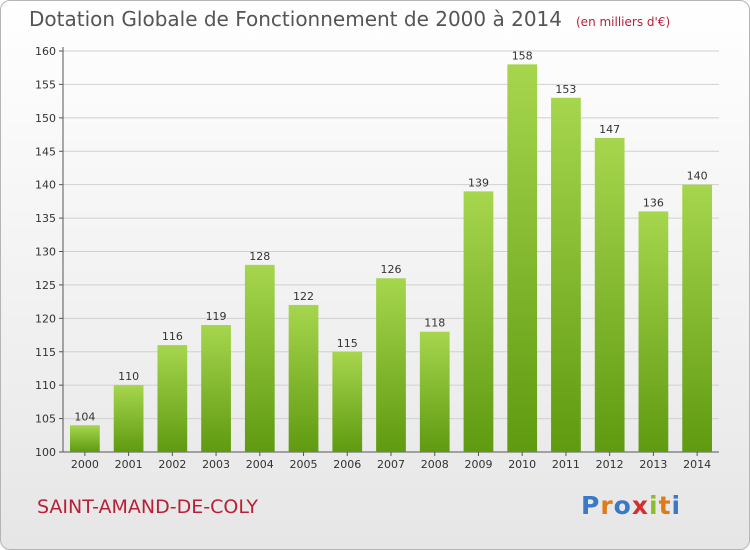  Describe the element at coordinates (522, 258) in the screenshot. I see `bar-2010` at that location.